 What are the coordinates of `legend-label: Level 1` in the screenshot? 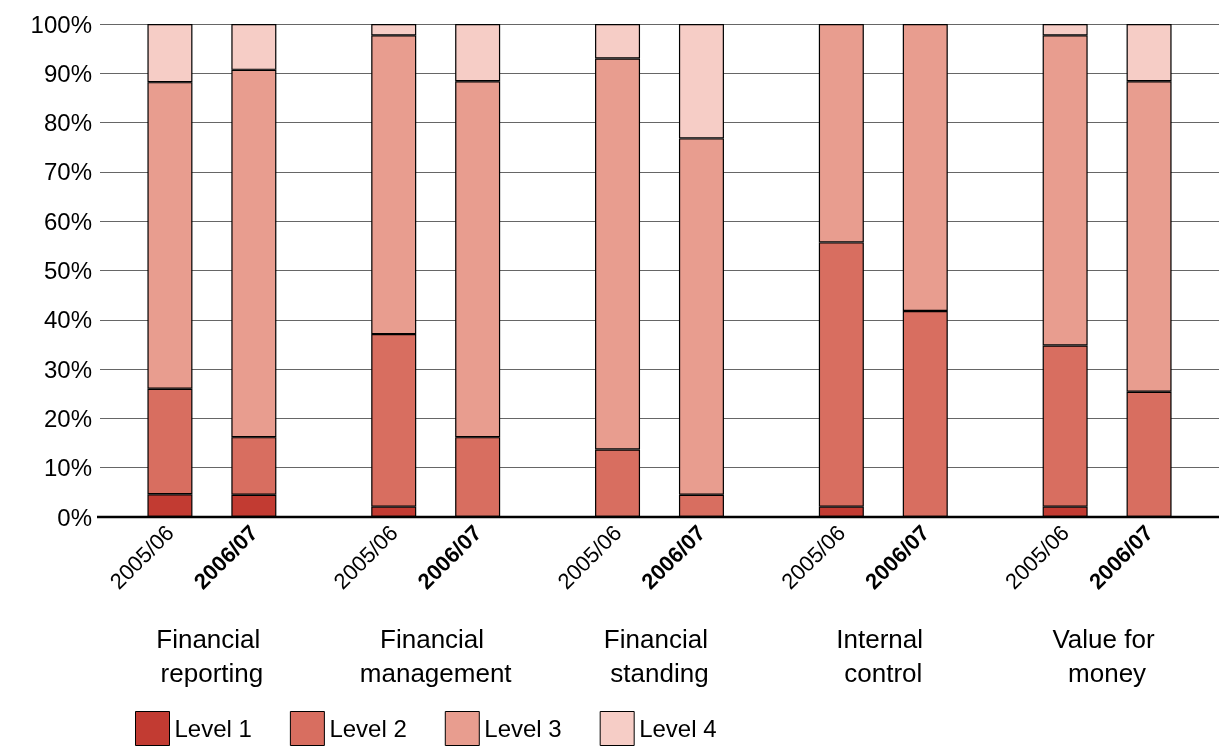 It's located at (213, 728).